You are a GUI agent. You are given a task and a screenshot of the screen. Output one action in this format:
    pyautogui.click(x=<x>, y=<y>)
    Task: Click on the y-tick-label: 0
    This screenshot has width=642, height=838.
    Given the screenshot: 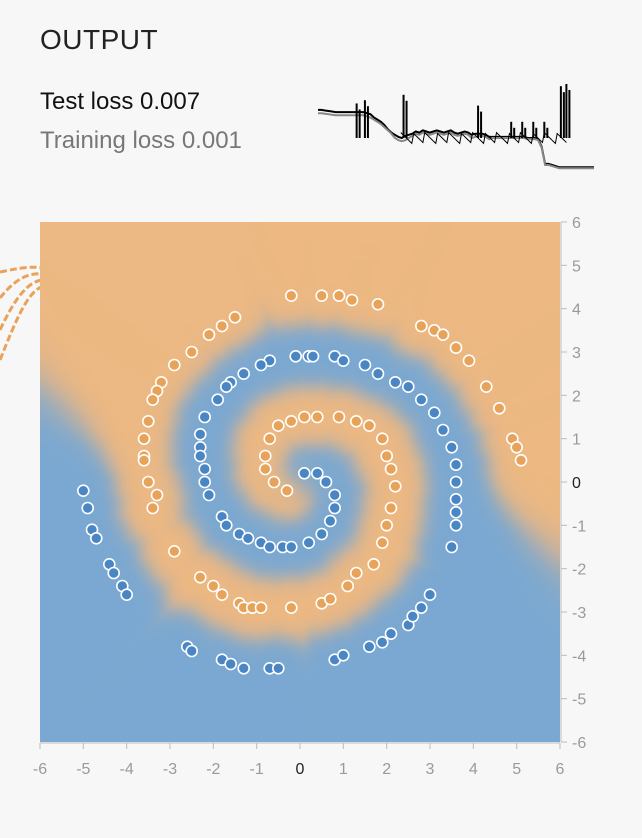 What is the action you would take?
    pyautogui.click(x=576, y=483)
    